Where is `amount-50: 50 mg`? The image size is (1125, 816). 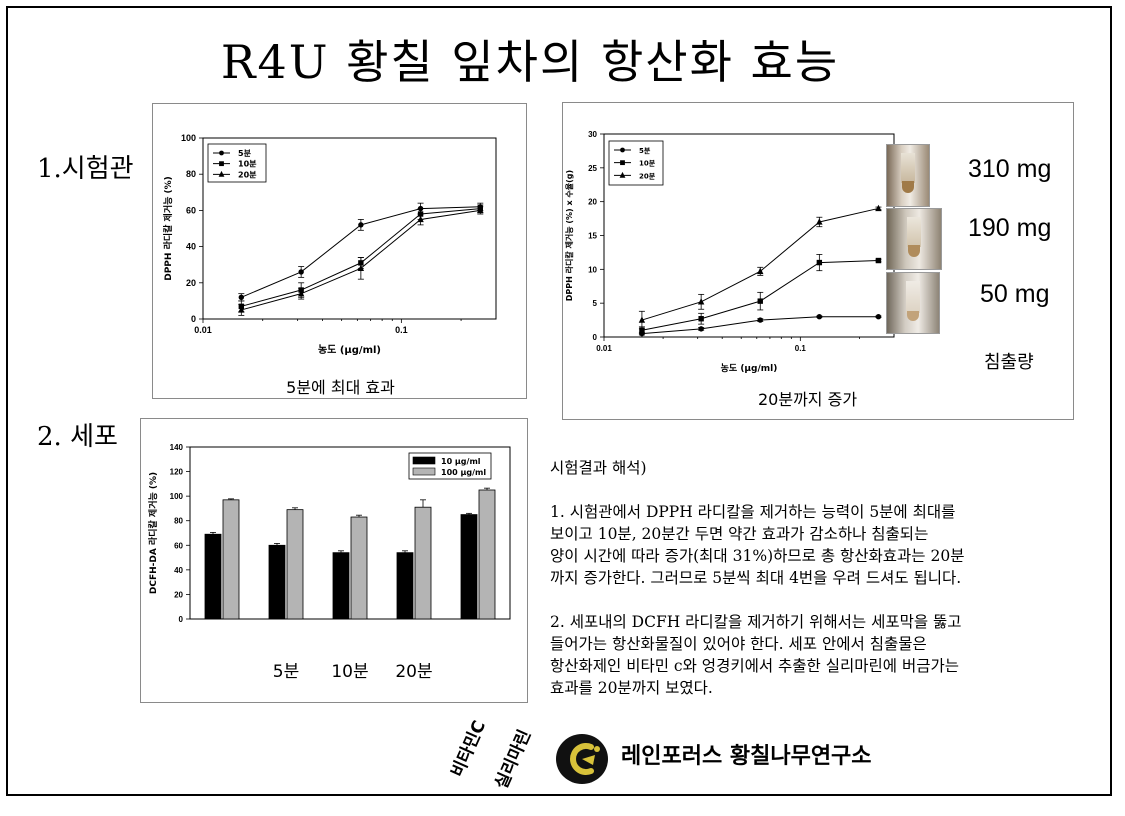
amount-50: 50 mg is located at coordinates (1015, 294).